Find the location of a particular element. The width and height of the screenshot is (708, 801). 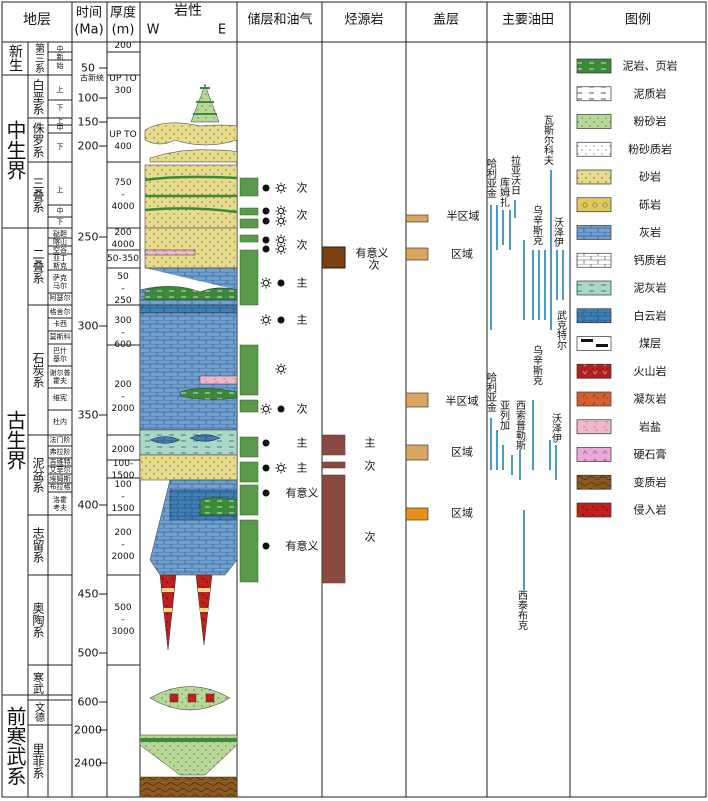

series: 法门阶 is located at coordinates (60, 439).